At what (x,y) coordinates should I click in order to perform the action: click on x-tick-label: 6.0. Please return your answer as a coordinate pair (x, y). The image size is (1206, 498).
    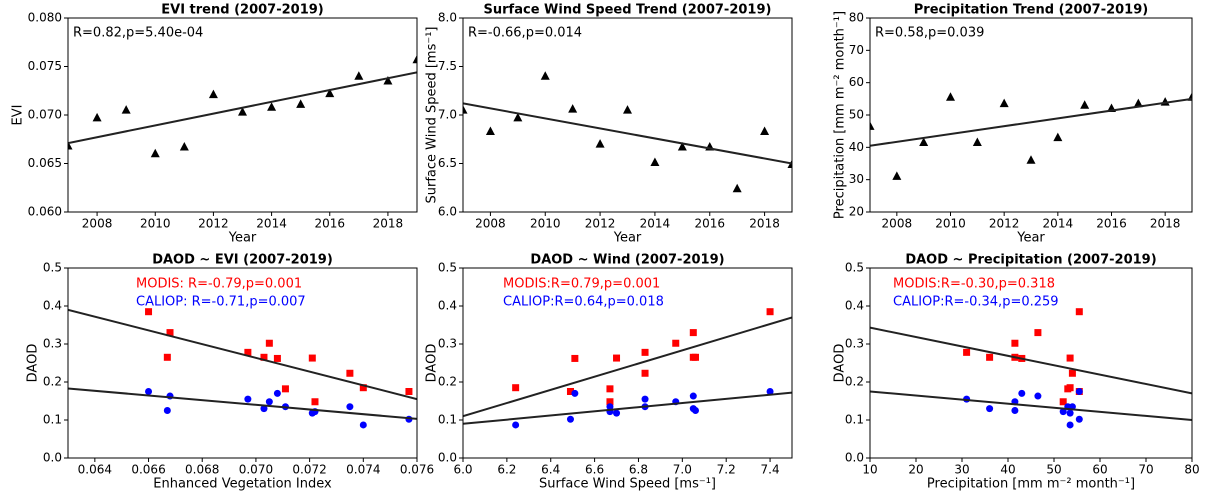
    Looking at the image, I should click on (462, 470).